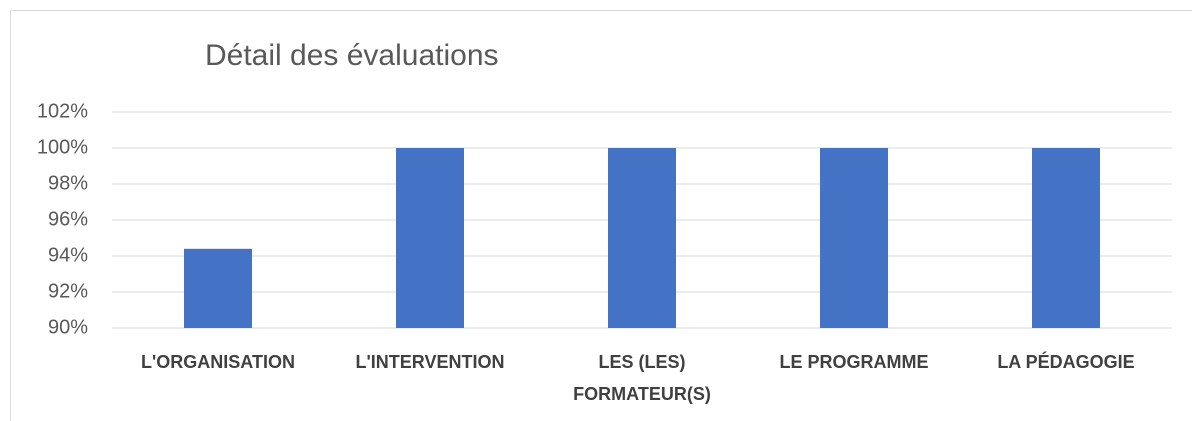 This screenshot has height=421, width=1192. What do you see at coordinates (62, 111) in the screenshot?
I see `y-tick-label: 102%` at bounding box center [62, 111].